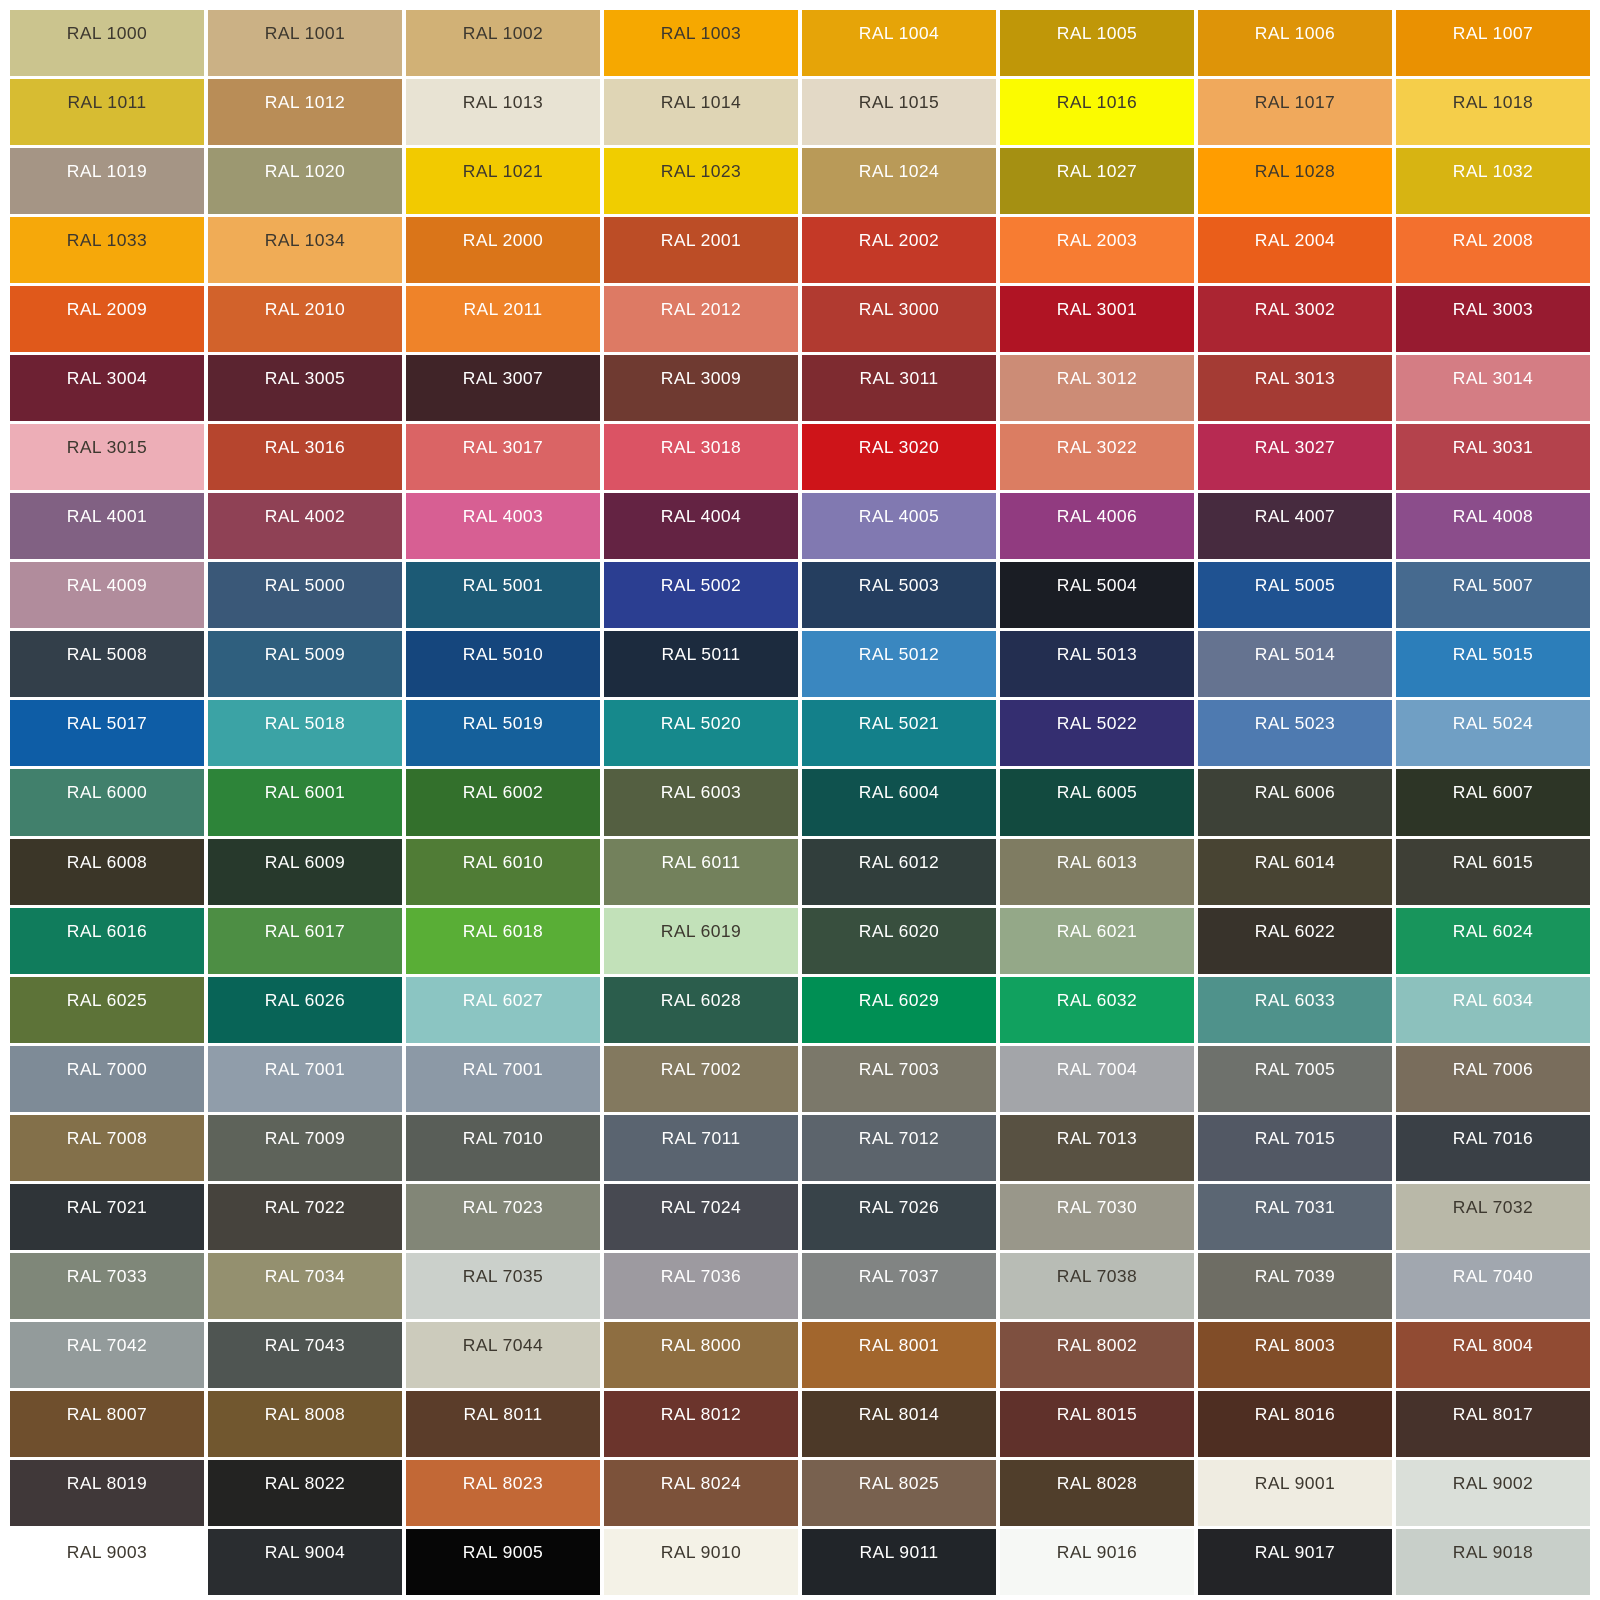  Describe the element at coordinates (503, 1216) in the screenshot. I see `swatch-ral-7023: RAL 7023` at that location.